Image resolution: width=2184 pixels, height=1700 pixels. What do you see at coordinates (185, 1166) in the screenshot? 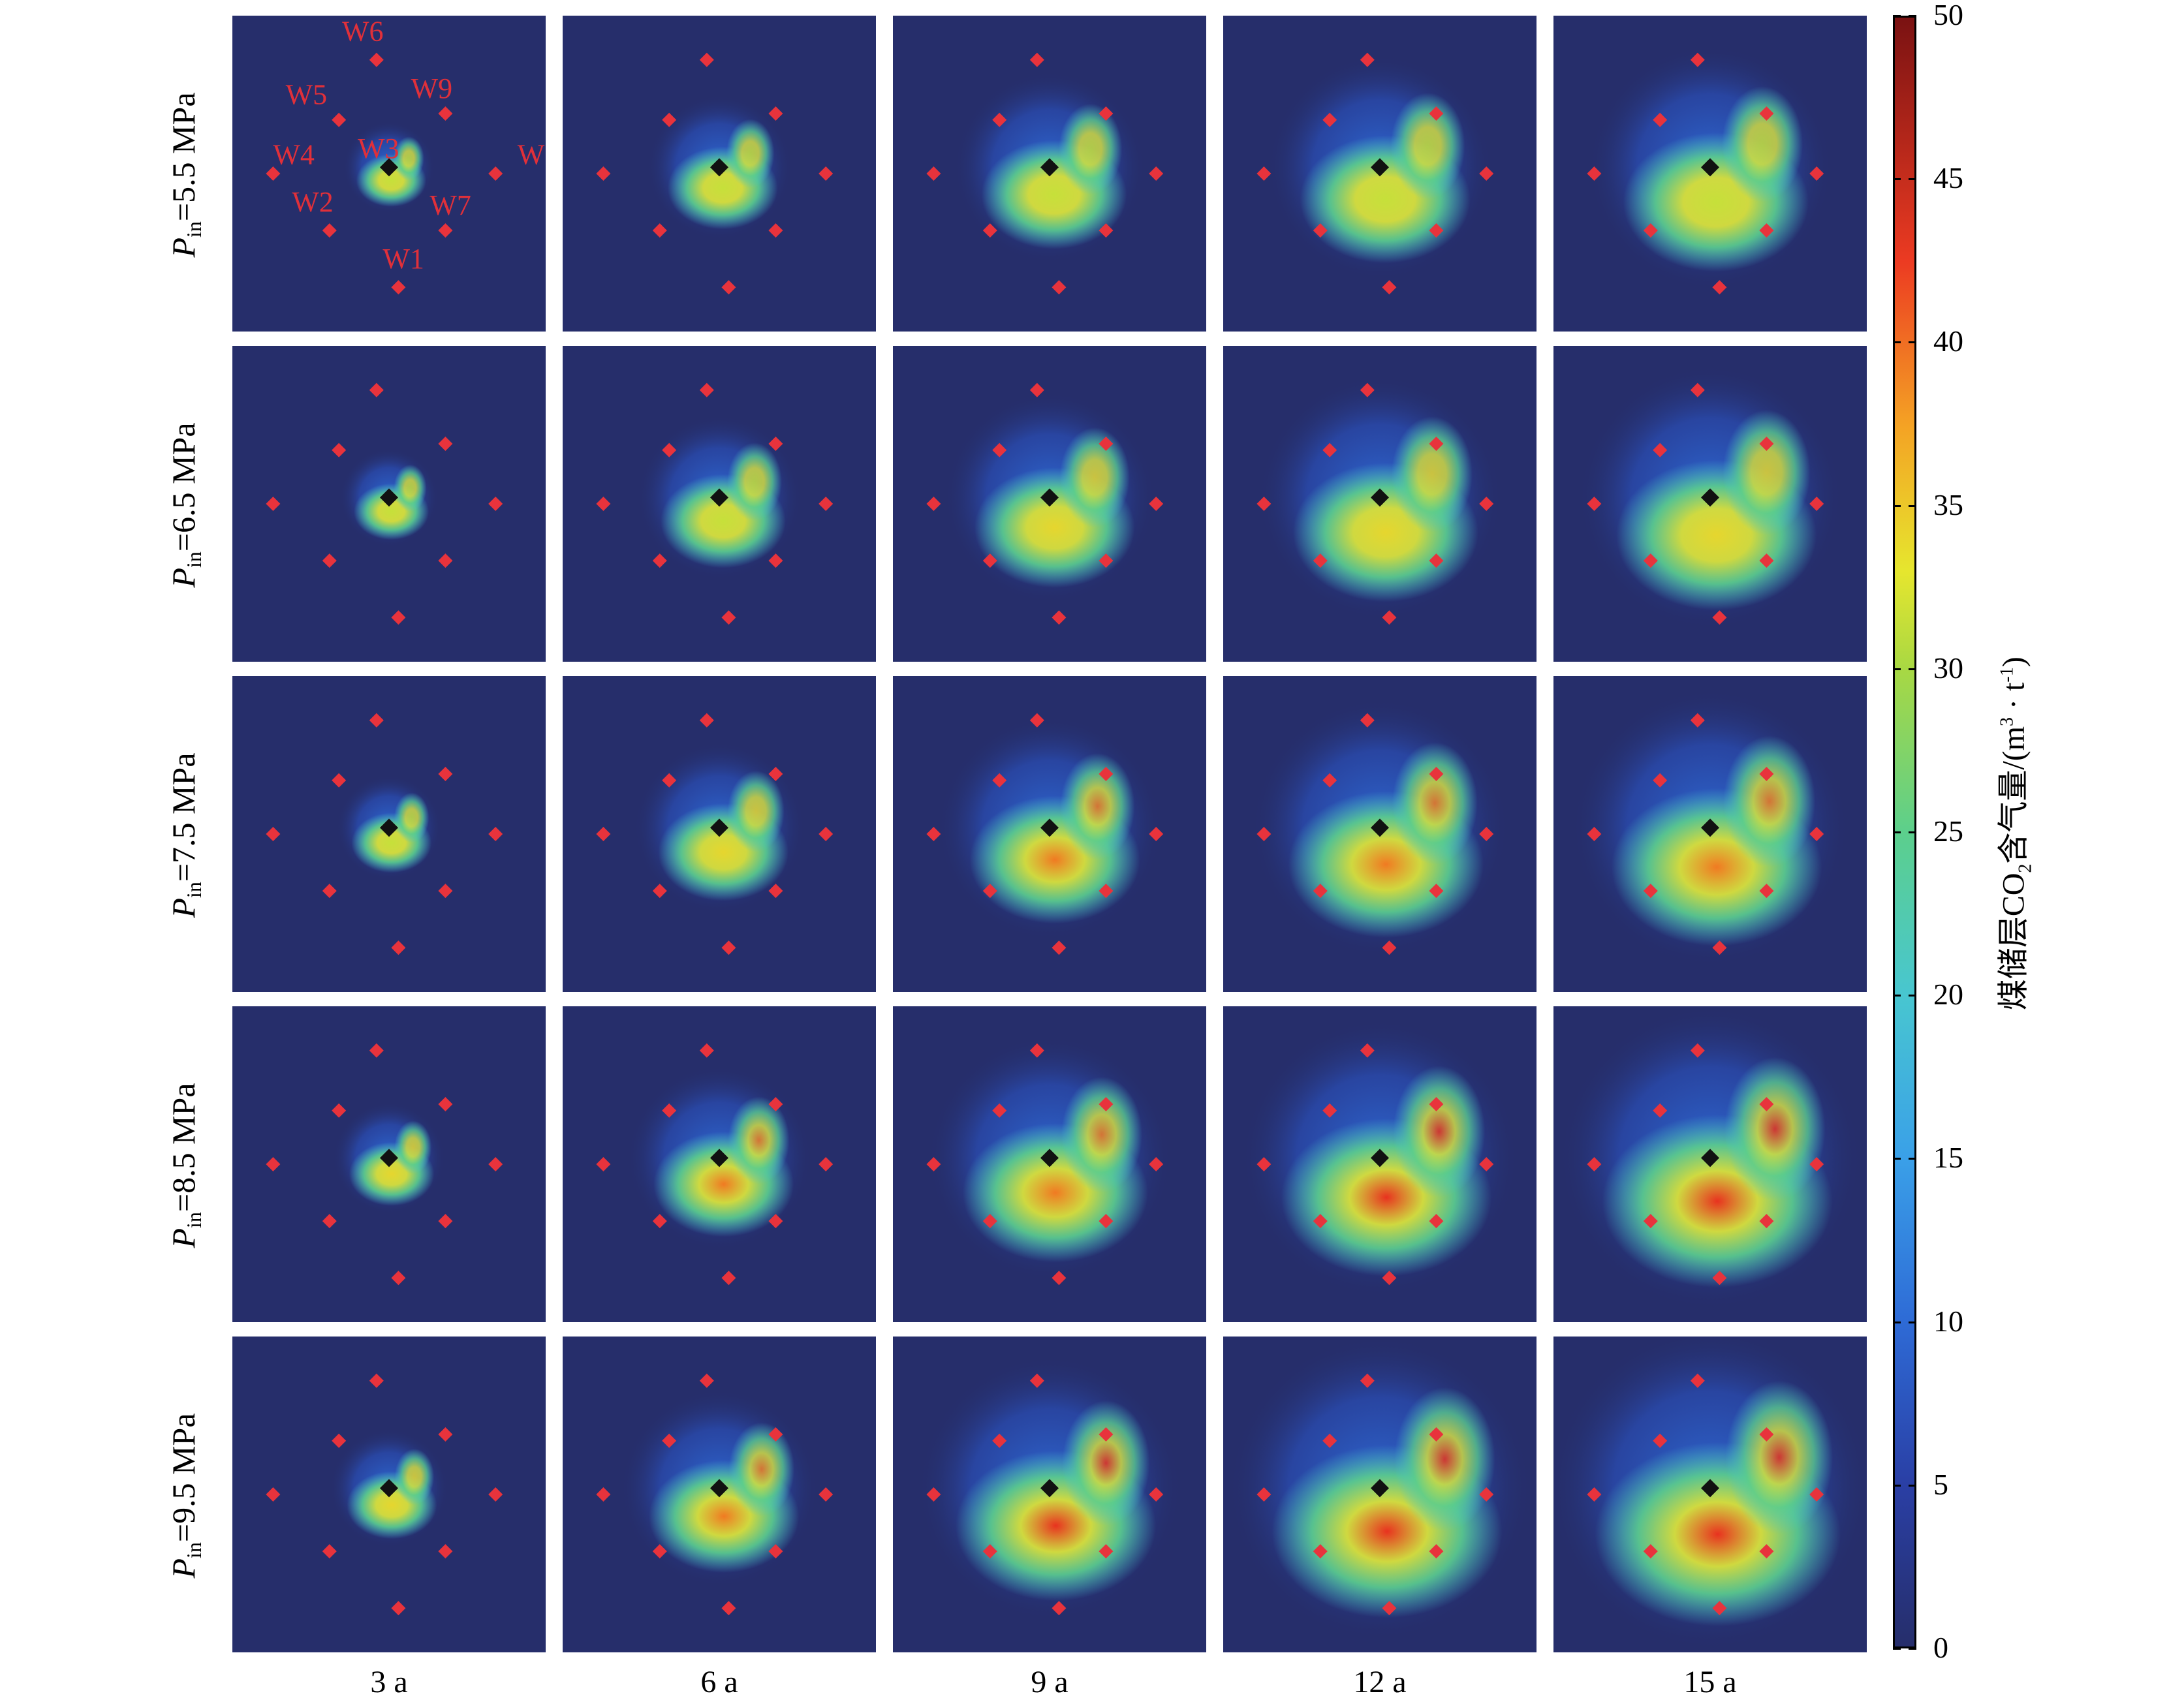
I see `row-label: Pin=8.5 MPa` at bounding box center [185, 1166].